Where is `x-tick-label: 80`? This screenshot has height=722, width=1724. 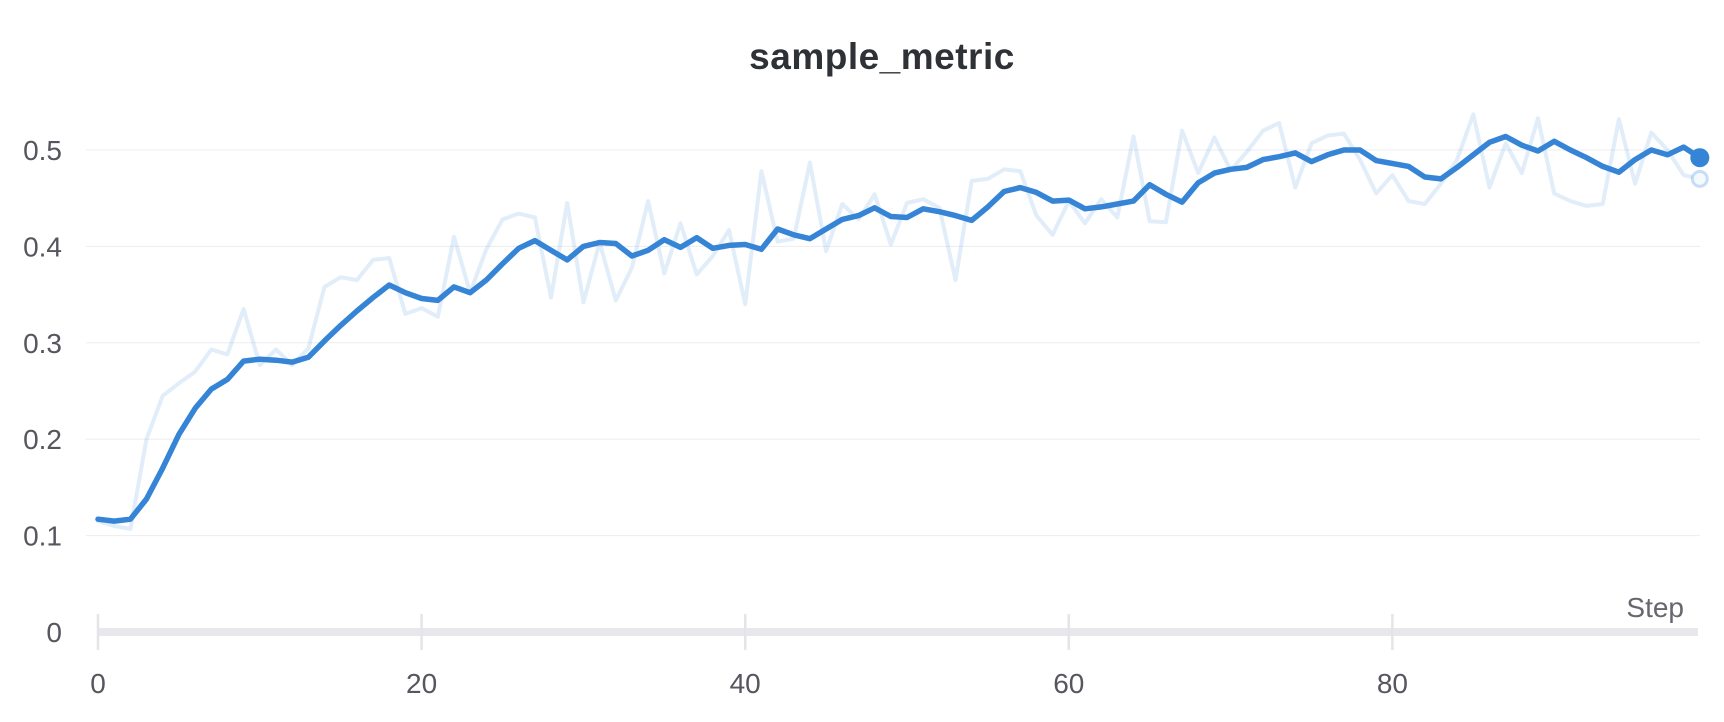 x-tick-label: 80 is located at coordinates (1392, 683).